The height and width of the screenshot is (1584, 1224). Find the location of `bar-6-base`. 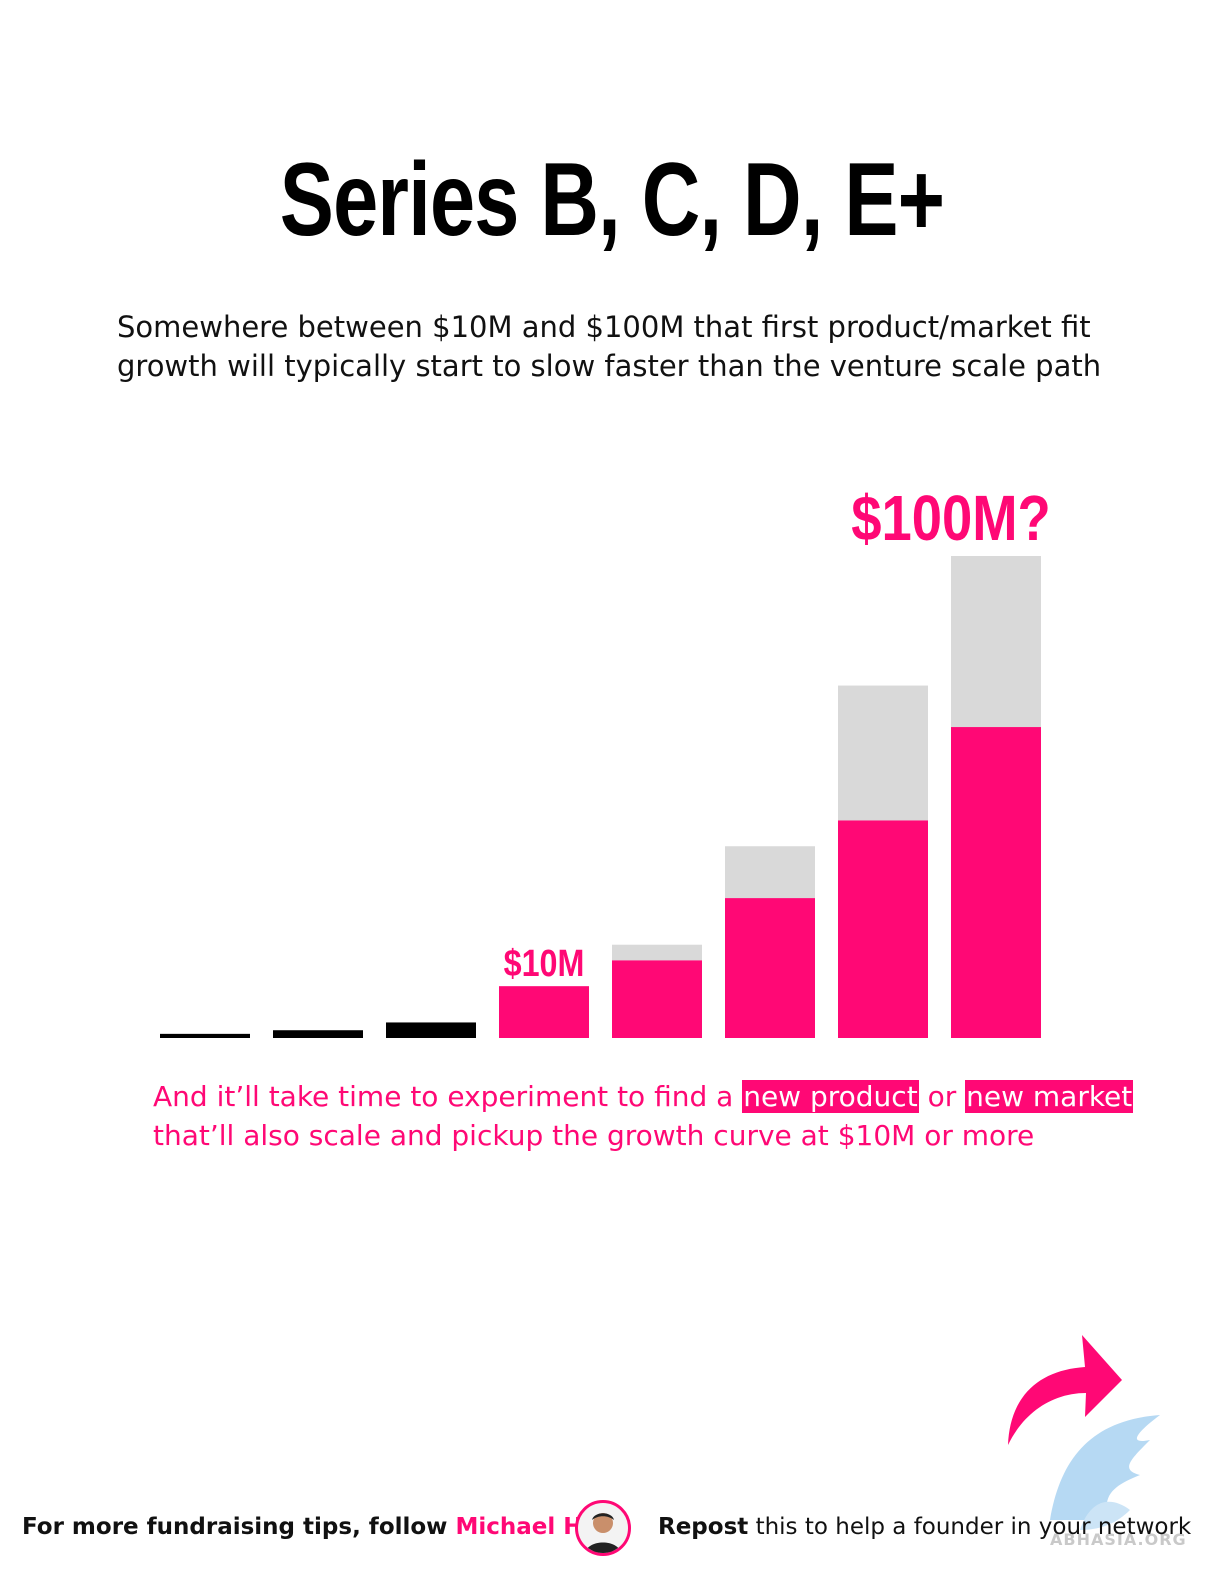

bar-6-base is located at coordinates (770, 968).